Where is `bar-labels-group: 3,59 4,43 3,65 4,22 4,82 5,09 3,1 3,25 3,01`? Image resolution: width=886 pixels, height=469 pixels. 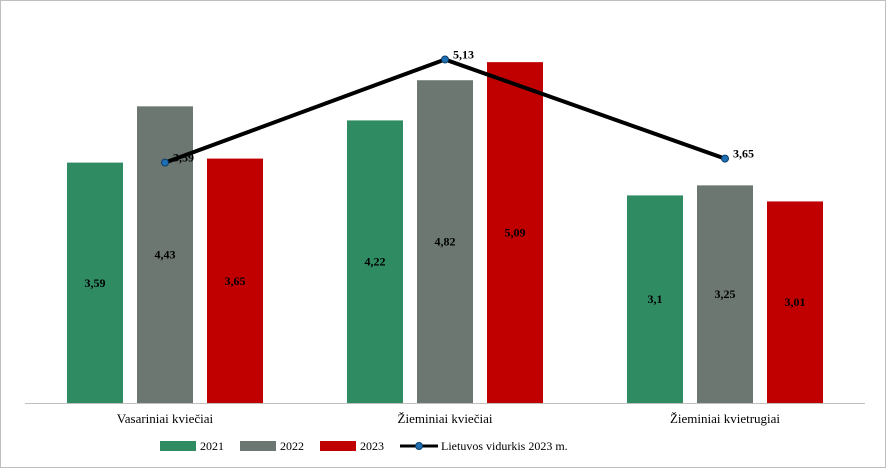 bar-labels-group: 3,59 4,43 3,65 4,22 4,82 5,09 3,1 3,25 3,01 is located at coordinates (445, 268).